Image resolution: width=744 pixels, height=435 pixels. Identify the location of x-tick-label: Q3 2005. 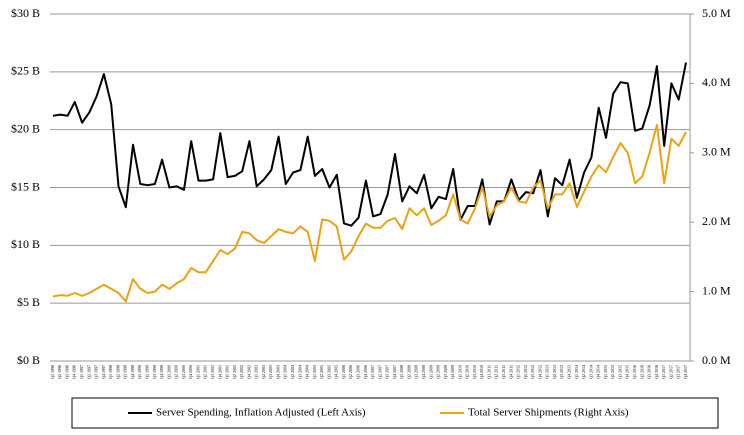
(328, 372).